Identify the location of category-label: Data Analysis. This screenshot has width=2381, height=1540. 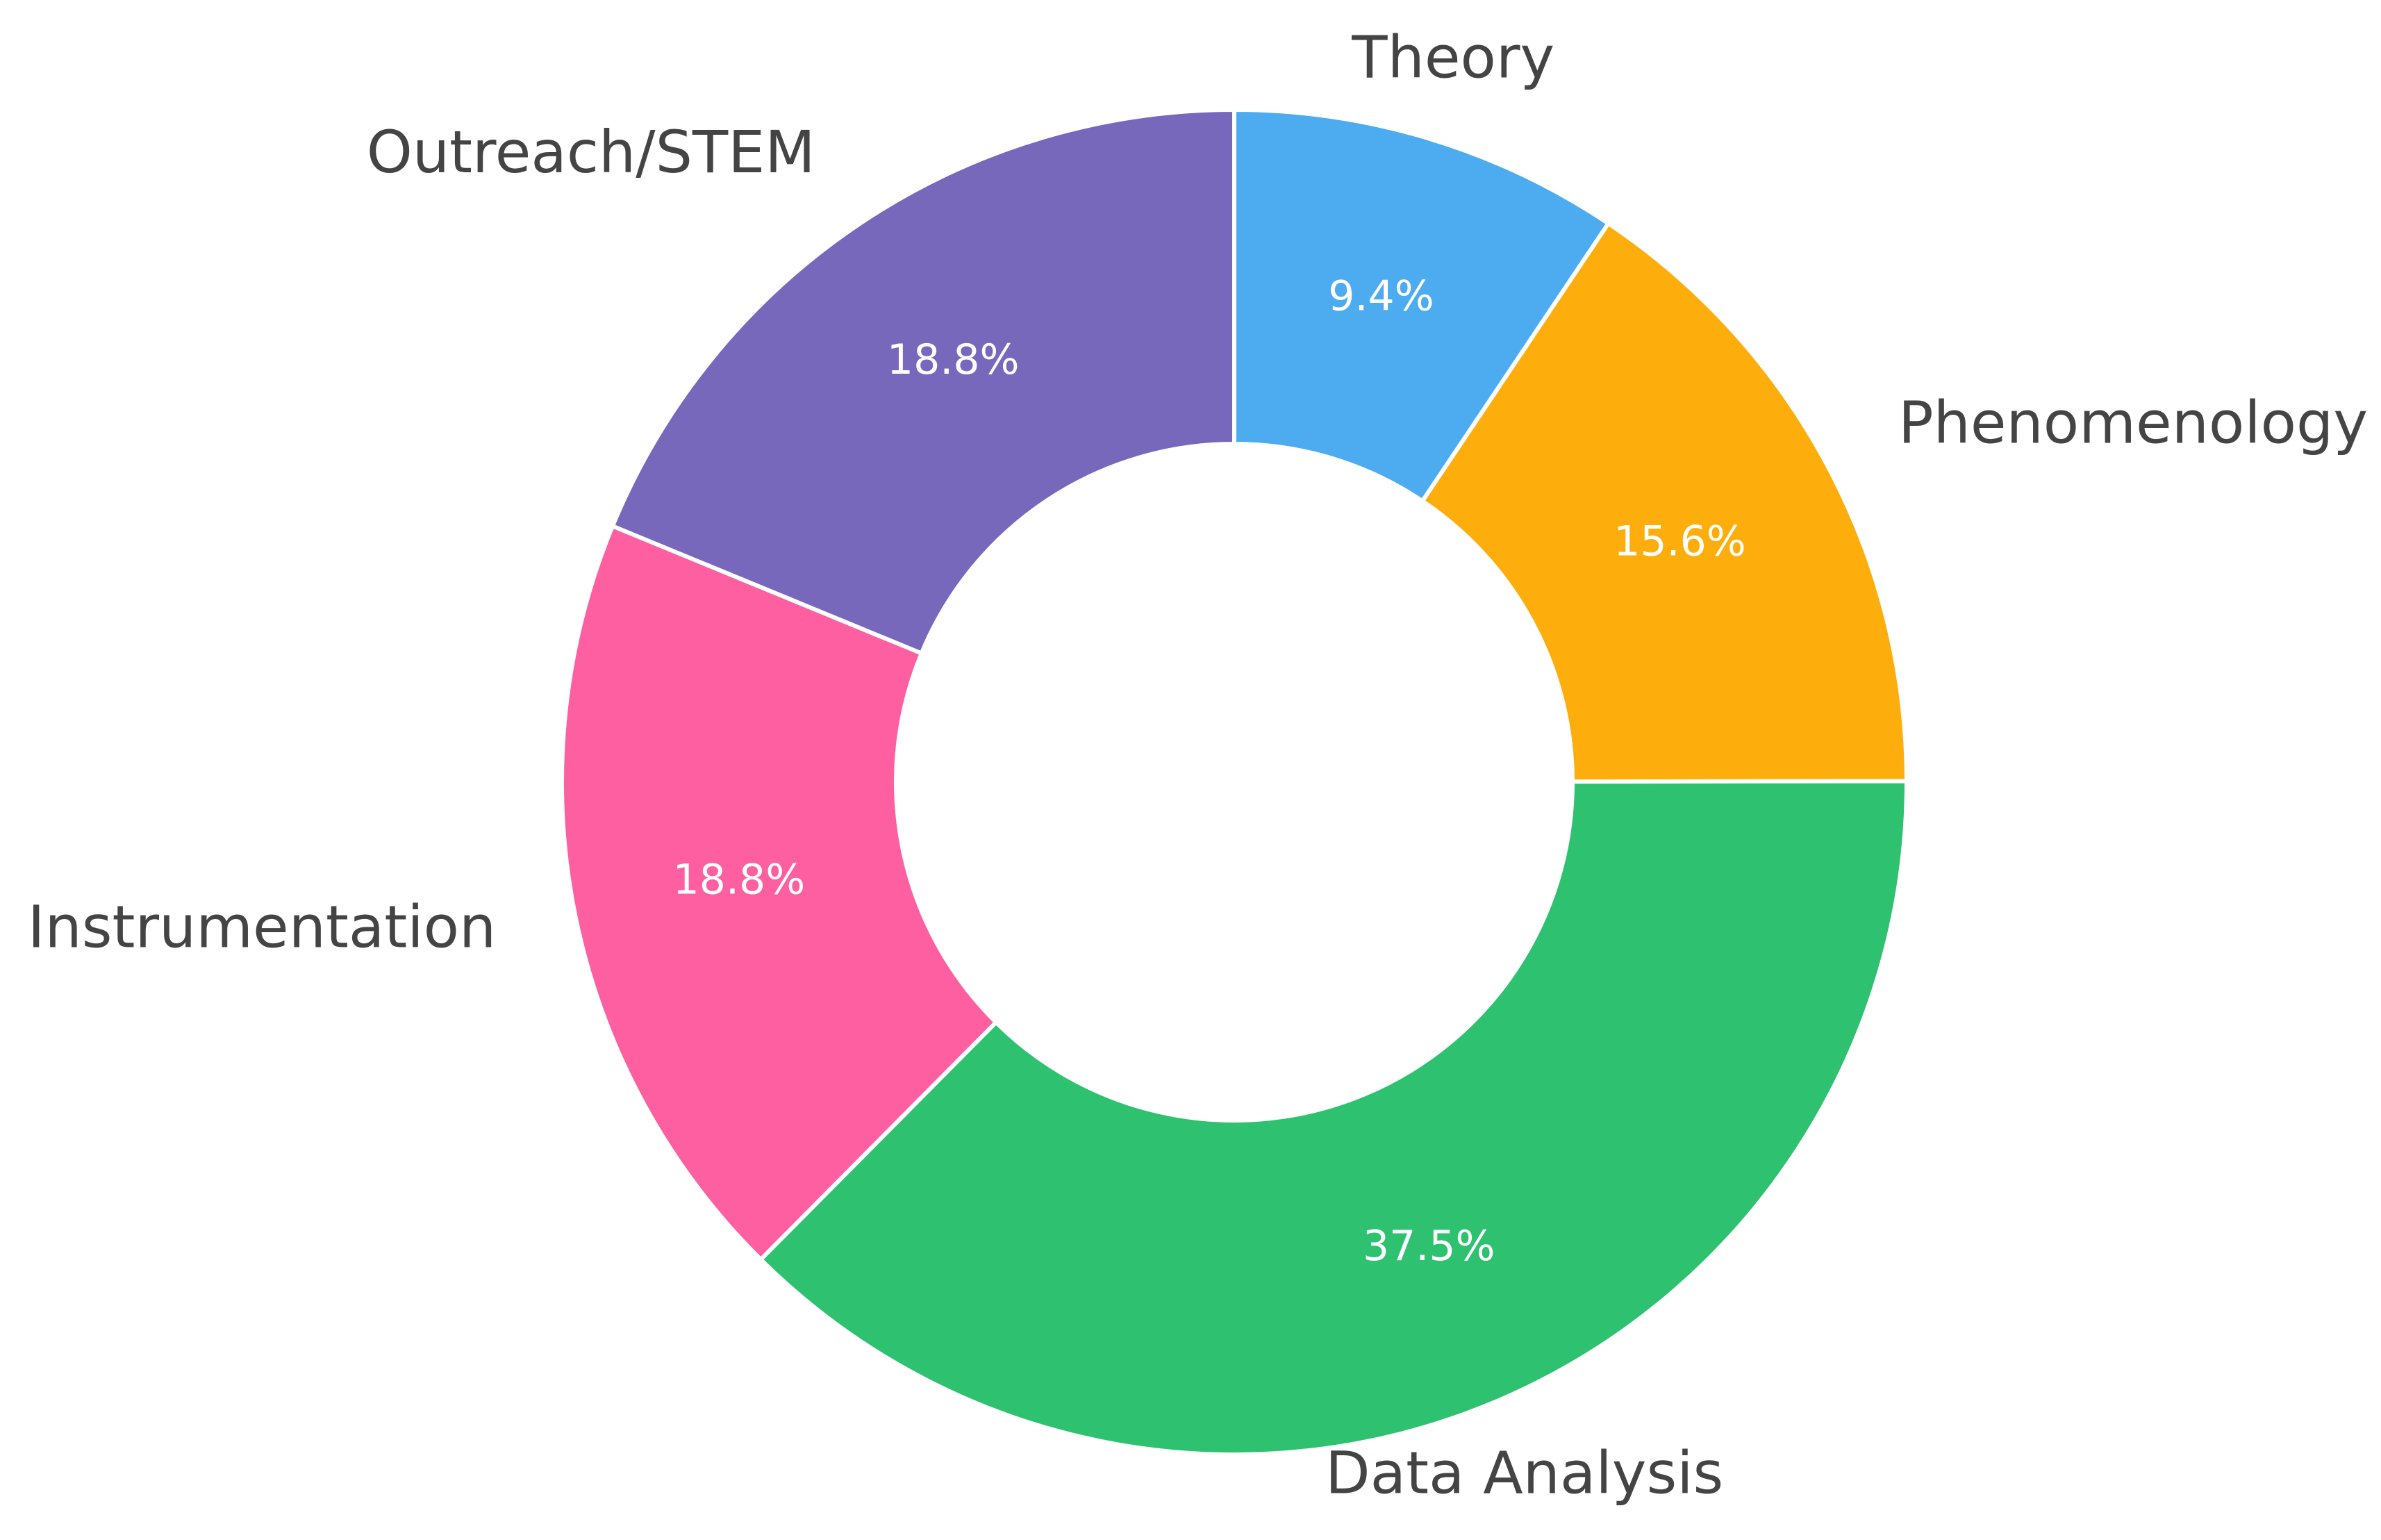
(1524, 1473).